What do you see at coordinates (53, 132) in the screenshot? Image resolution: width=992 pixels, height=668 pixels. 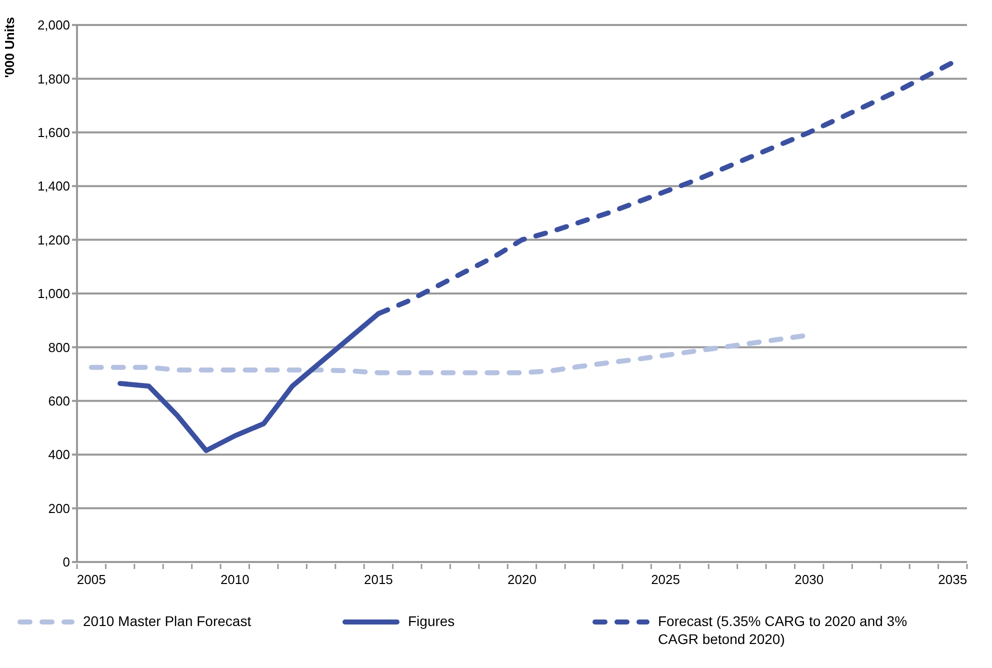 I see `y-tick-label: 1,600` at bounding box center [53, 132].